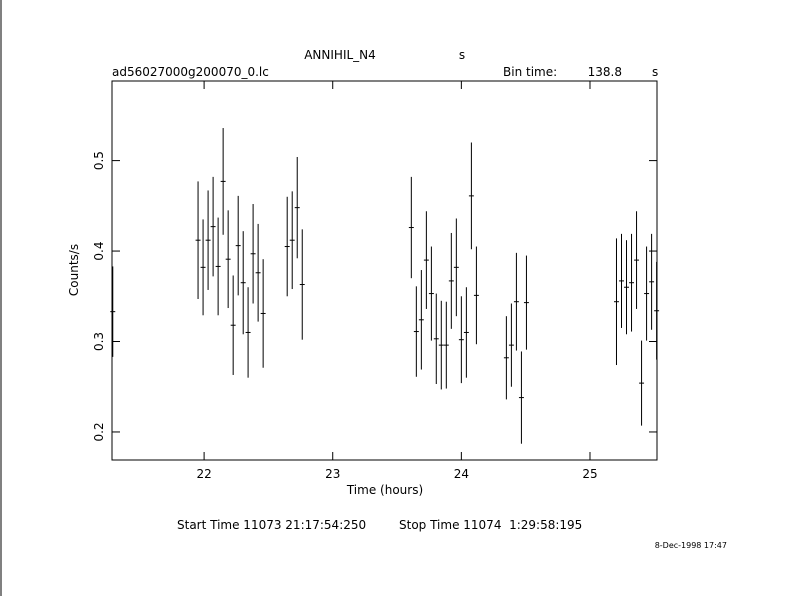  I want to click on x-axis-label: Time (hours), so click(384, 490).